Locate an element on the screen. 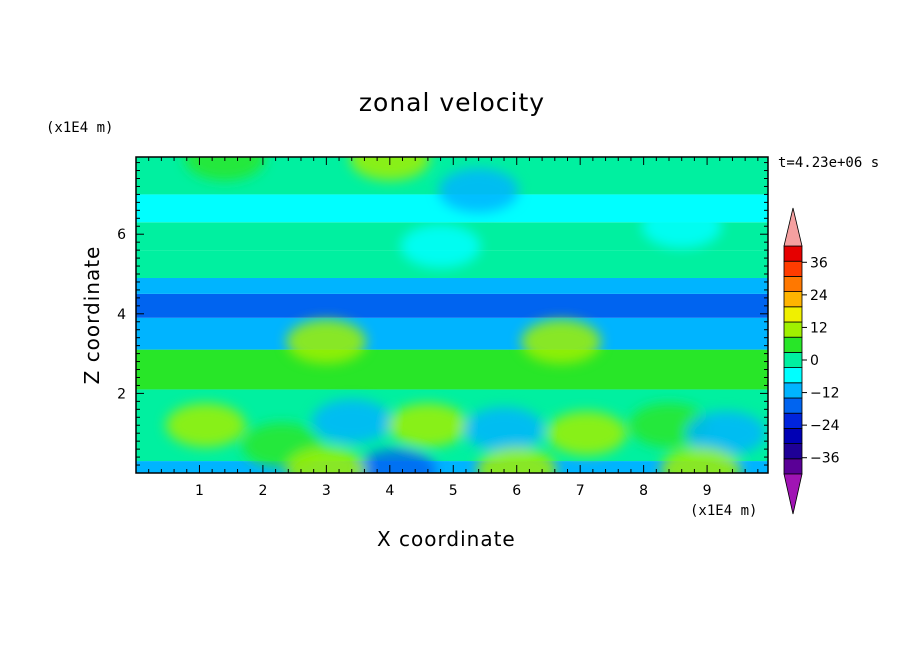  x-tick-label: 4 is located at coordinates (389, 491).